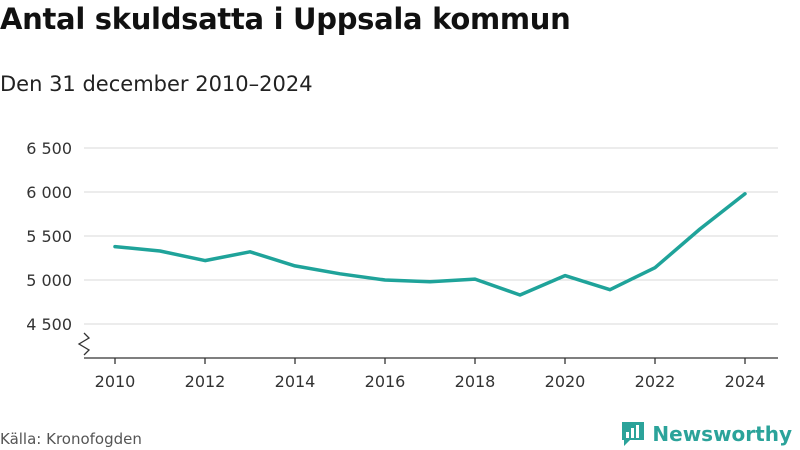 The width and height of the screenshot is (800, 450). What do you see at coordinates (115, 381) in the screenshot?
I see `x-tick-label: 2010` at bounding box center [115, 381].